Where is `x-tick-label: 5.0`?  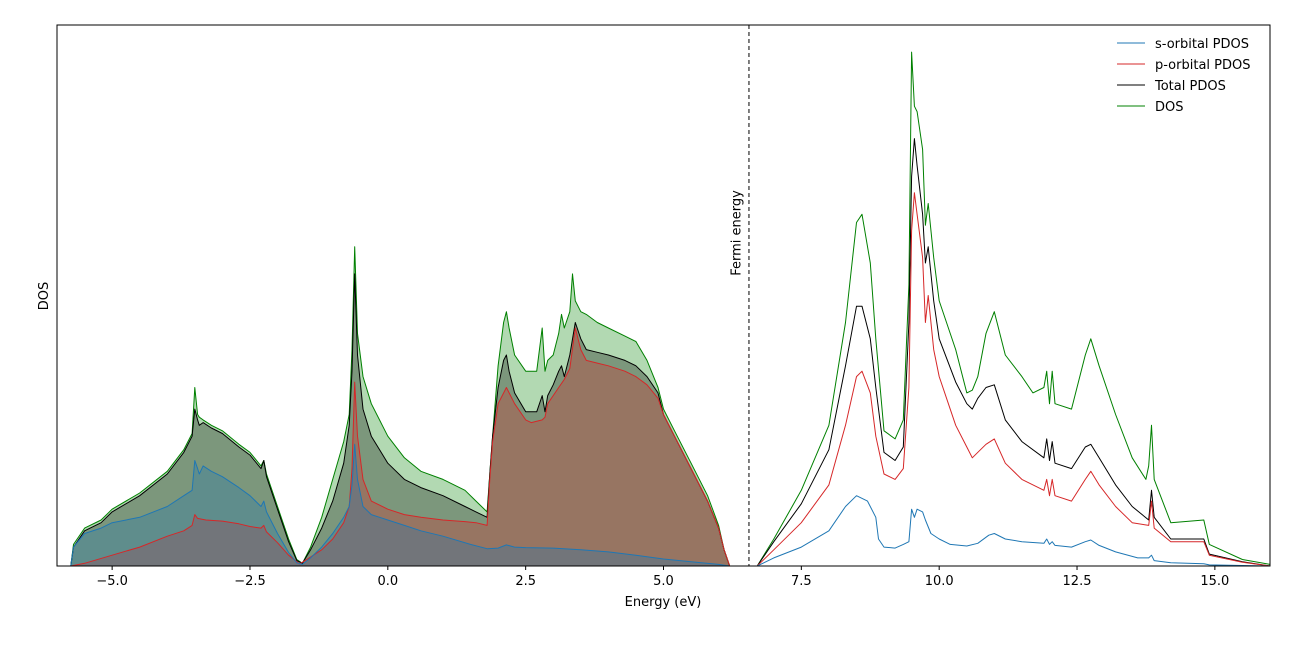
x-tick-label: 5.0 is located at coordinates (663, 581).